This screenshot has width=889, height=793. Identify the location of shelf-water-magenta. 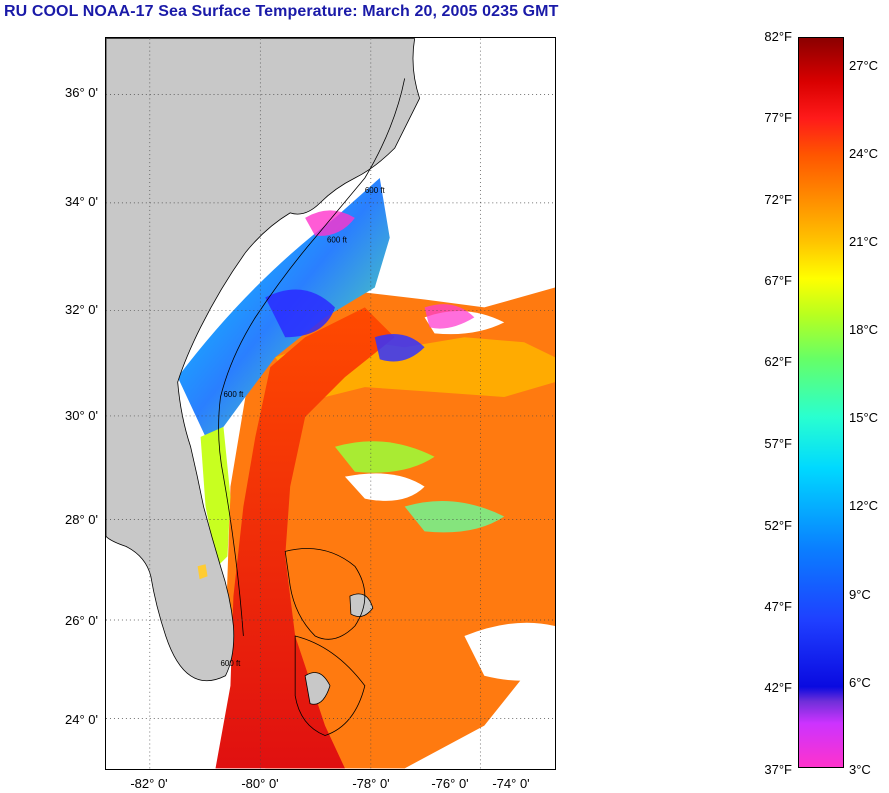
(330, 223).